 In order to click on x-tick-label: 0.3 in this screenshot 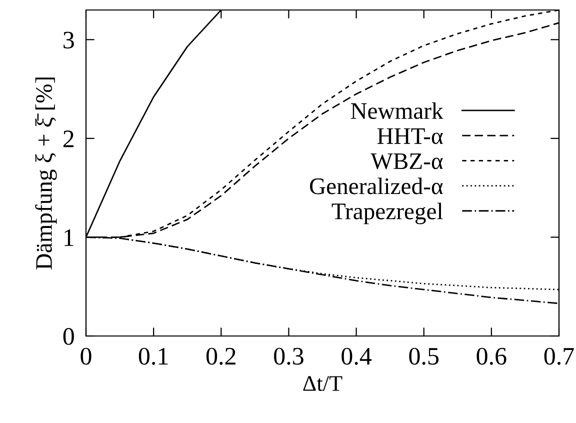, I will do `click(289, 356)`.